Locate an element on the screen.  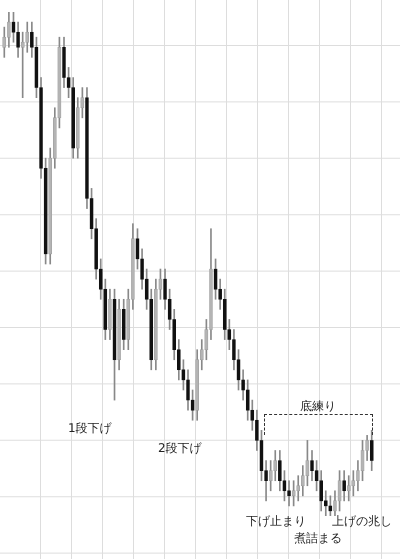
annotation: 上げの兆し is located at coordinates (362, 521).